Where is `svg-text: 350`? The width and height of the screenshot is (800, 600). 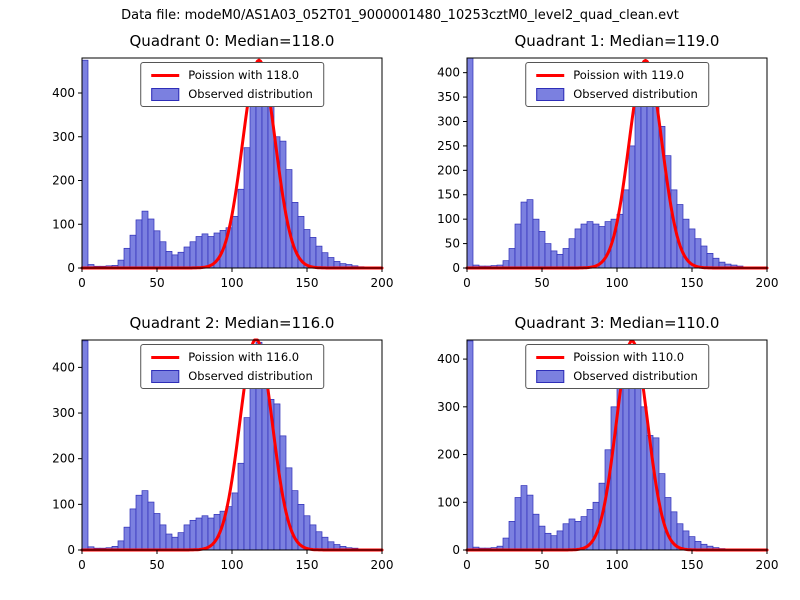 svg-text: 350 is located at coordinates (448, 97).